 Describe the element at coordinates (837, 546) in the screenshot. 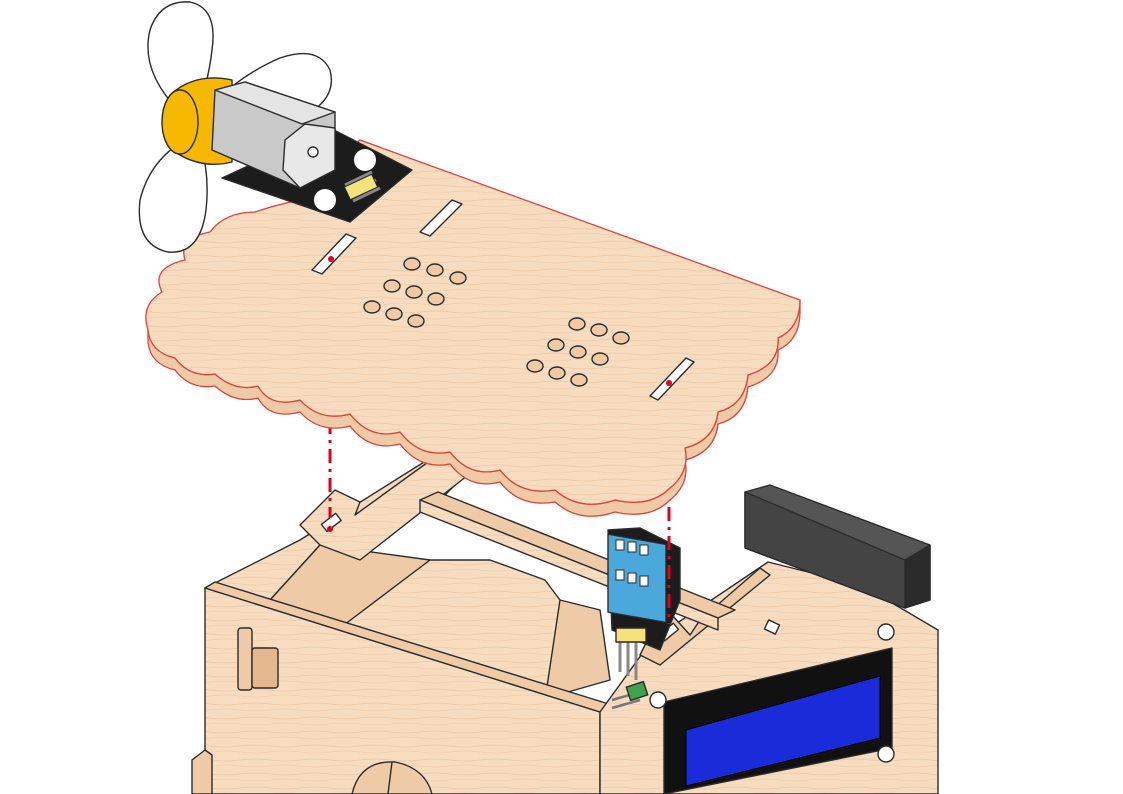

I see `lcd-back-panel` at that location.